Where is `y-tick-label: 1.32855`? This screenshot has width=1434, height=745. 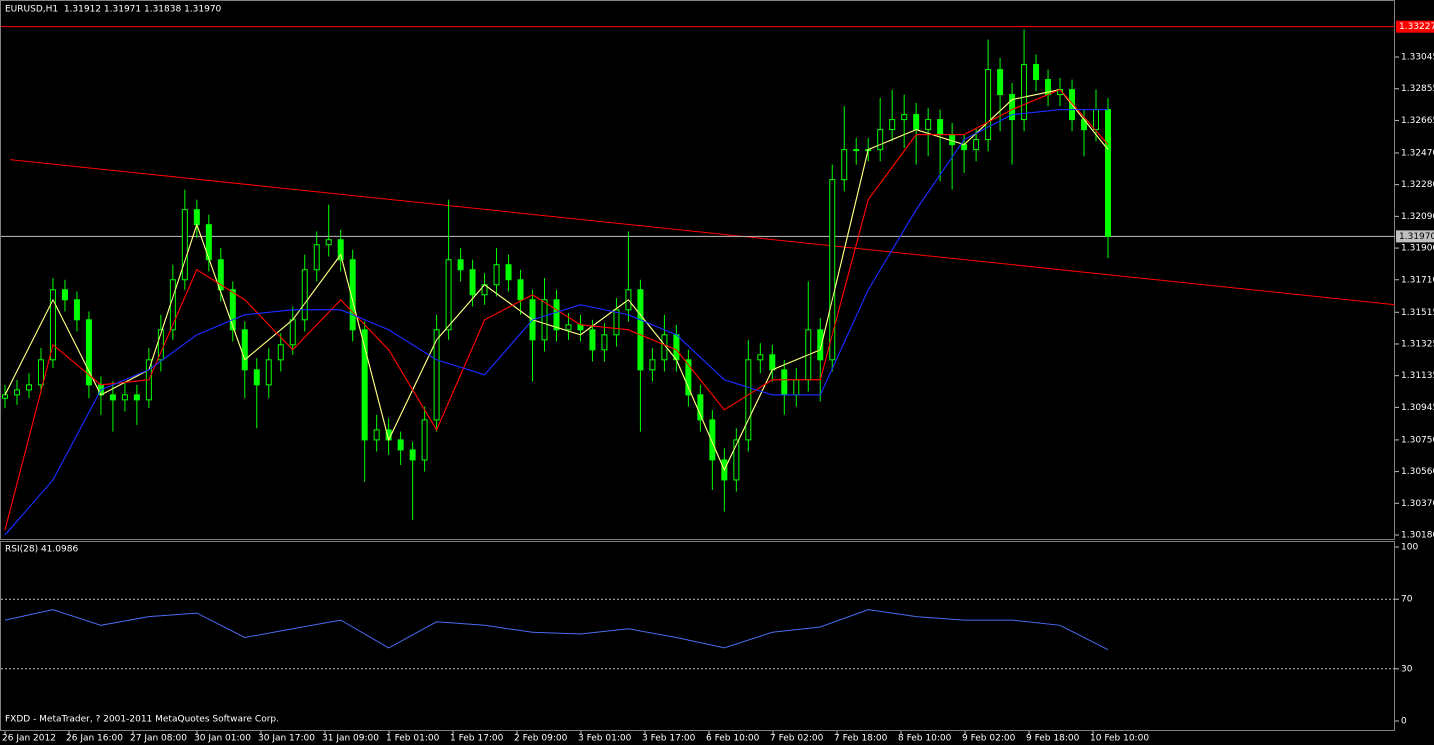 y-tick-label: 1.32855 is located at coordinates (1417, 89).